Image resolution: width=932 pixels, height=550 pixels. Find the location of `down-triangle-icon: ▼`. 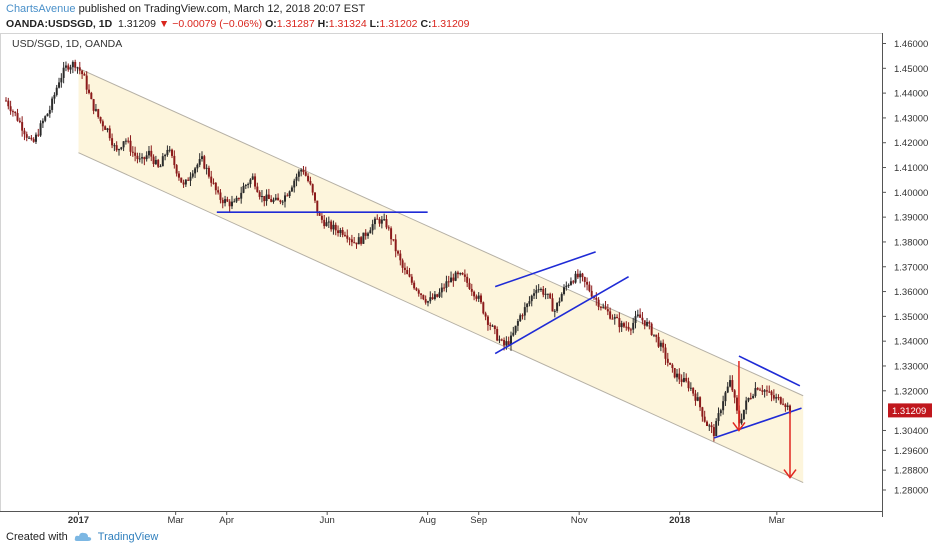

down-triangle-icon: ▼ is located at coordinates (164, 24).